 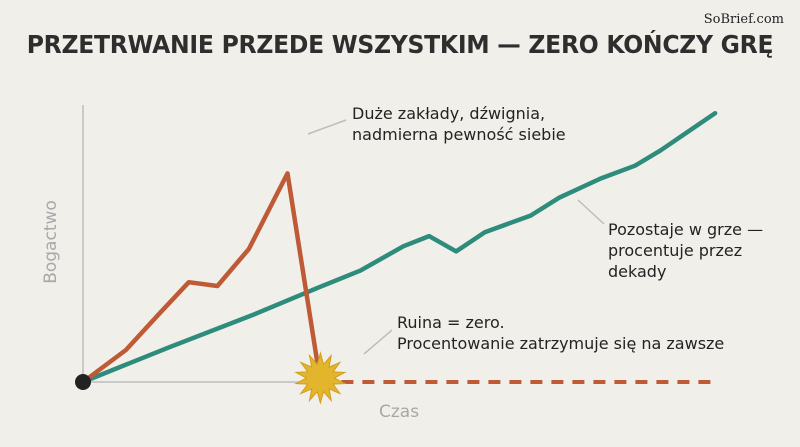 I want to click on brand-logo-text: SoBrief.com, so click(x=743, y=19).